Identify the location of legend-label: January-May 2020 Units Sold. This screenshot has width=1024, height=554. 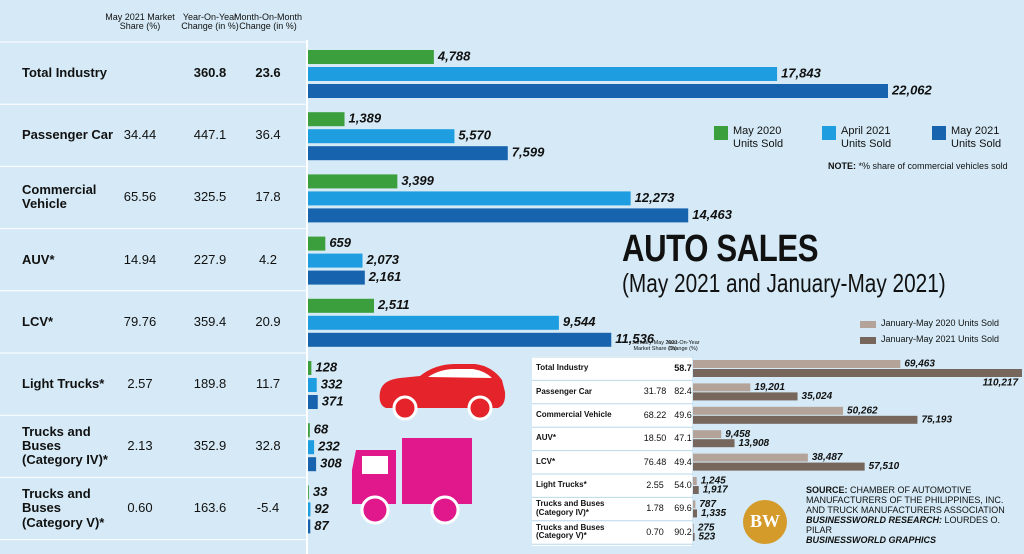
(940, 323).